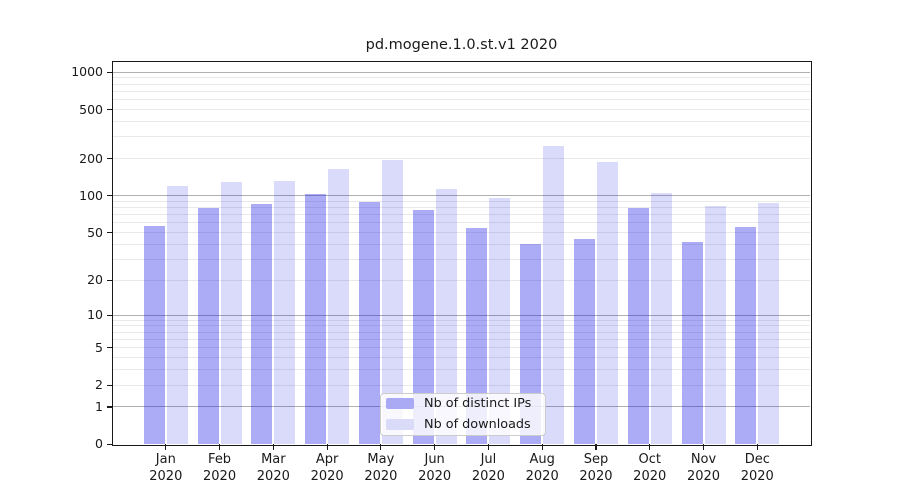 The width and height of the screenshot is (900, 500). What do you see at coordinates (500, 321) in the screenshot?
I see `bar-downloads-jul` at bounding box center [500, 321].